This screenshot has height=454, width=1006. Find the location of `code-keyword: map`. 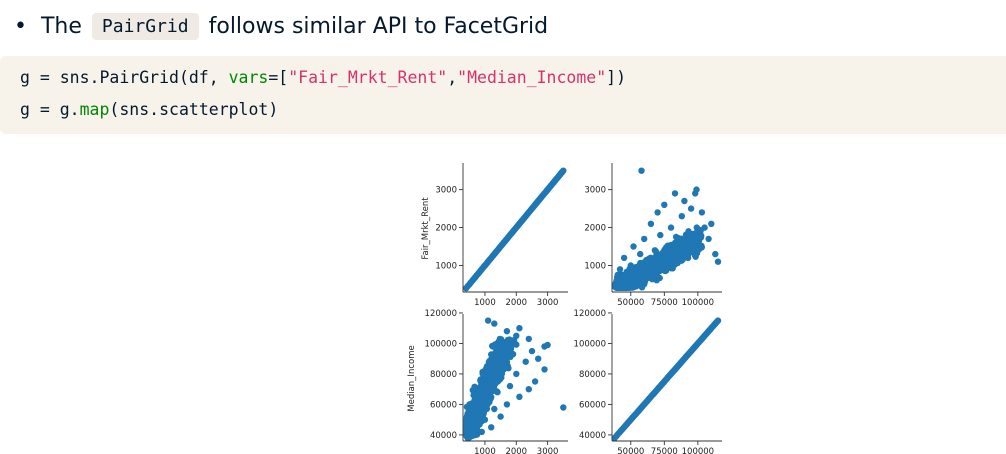

code-keyword: map is located at coordinates (94, 109).